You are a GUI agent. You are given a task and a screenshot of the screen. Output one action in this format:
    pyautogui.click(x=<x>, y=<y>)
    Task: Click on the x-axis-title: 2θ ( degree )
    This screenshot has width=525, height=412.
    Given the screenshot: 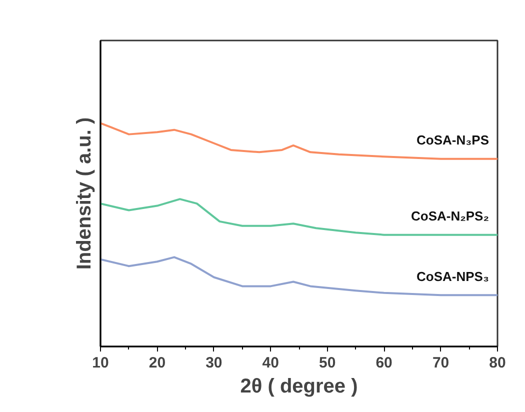 What is the action you would take?
    pyautogui.click(x=299, y=387)
    